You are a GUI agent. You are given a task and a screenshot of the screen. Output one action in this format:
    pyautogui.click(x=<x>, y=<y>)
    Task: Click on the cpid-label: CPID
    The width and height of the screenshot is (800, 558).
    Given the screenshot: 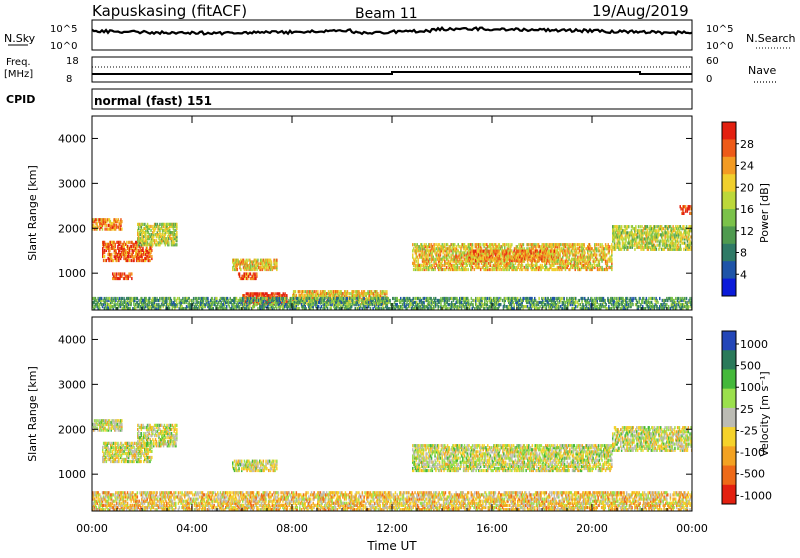 What is the action you would take?
    pyautogui.click(x=20, y=99)
    